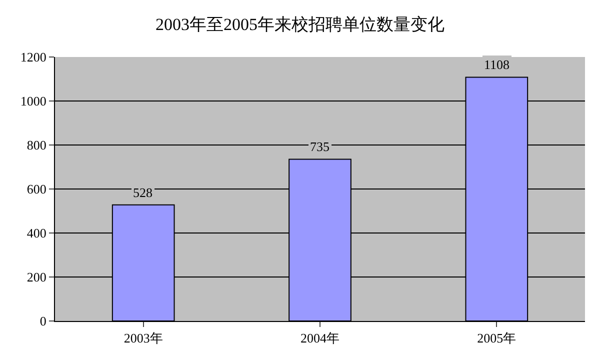 The image size is (600, 359). I want to click on y-tick-label: 1000, so click(33, 101).